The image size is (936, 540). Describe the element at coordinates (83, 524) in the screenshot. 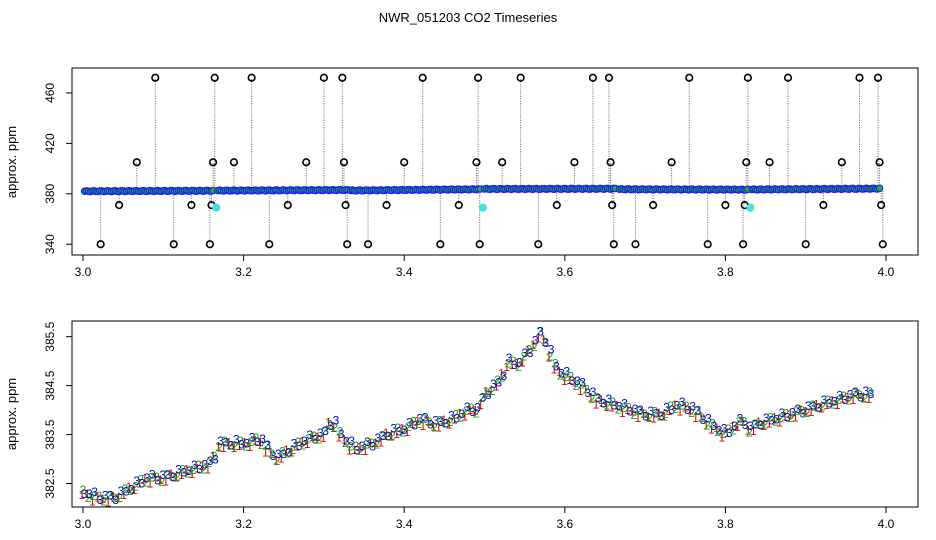

I see `x-tick-label: 3.0` at that location.